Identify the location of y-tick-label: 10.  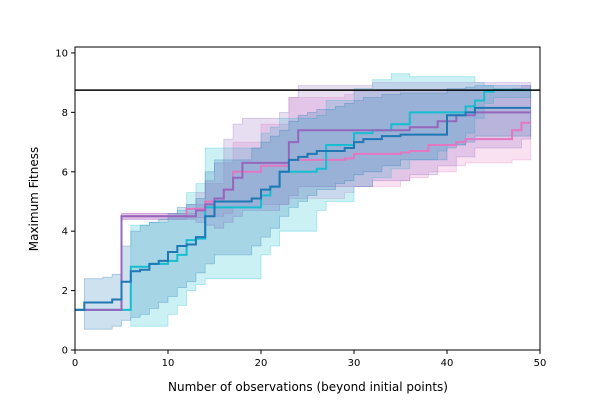
(61, 53).